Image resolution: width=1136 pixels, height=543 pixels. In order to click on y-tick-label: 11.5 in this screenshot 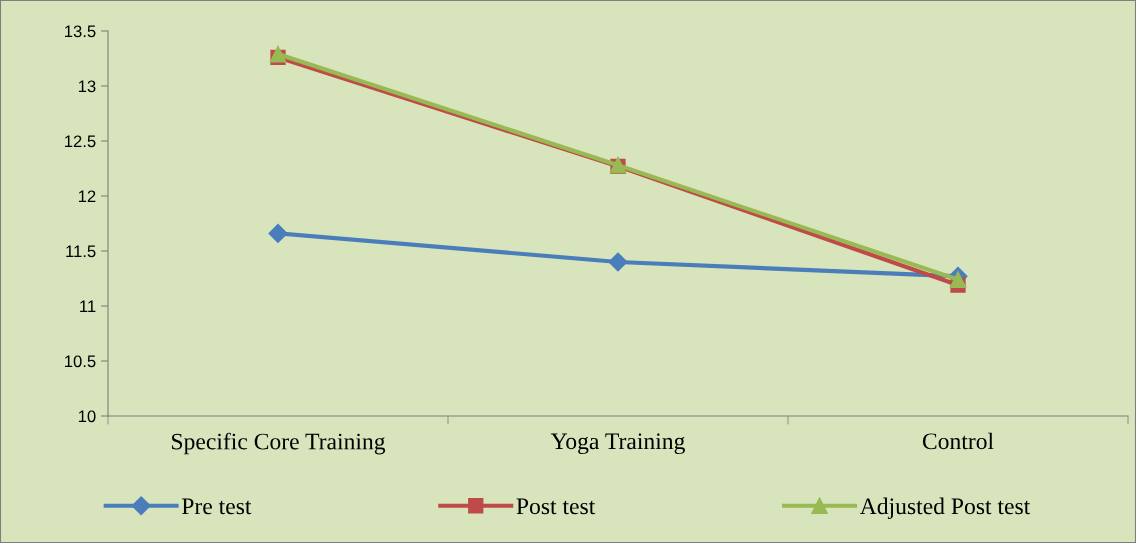, I will do `click(81, 251)`.